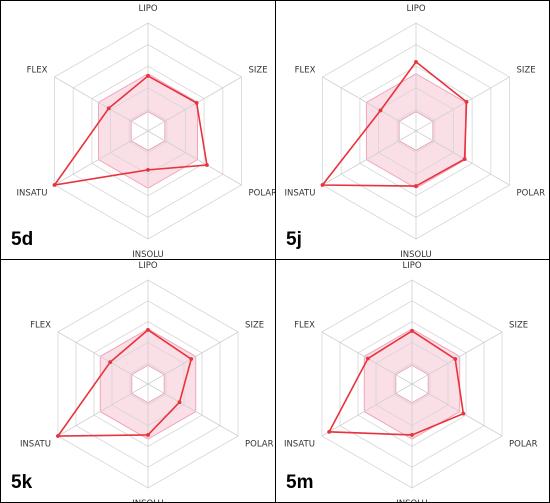  I want to click on panel-label-5m: 5m, so click(300, 482).